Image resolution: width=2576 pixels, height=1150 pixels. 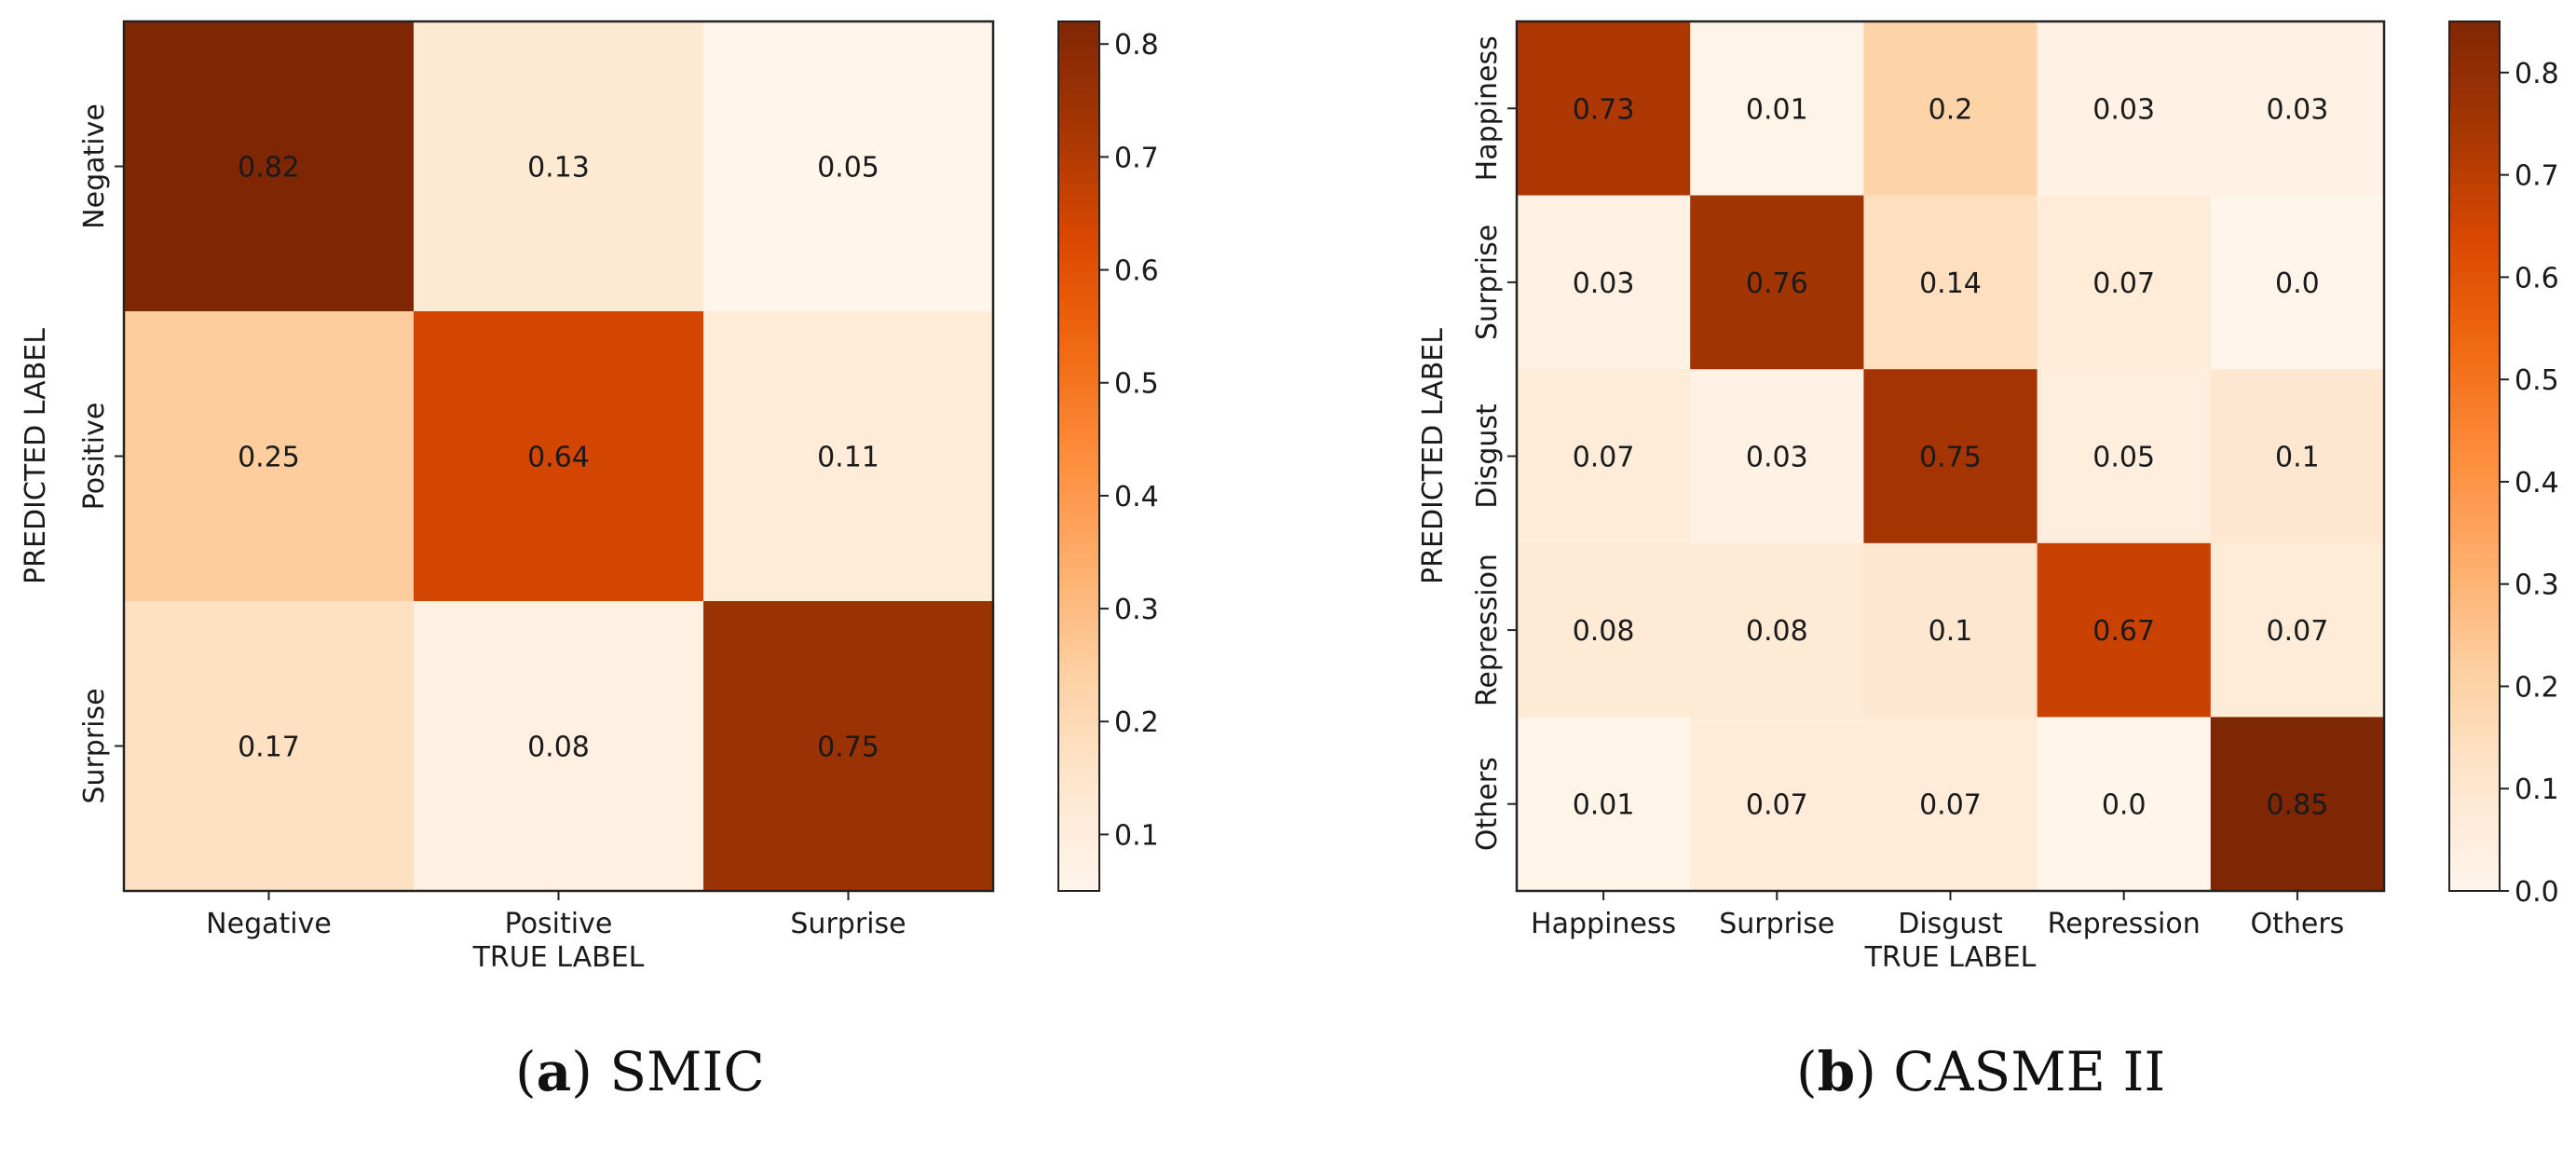 What do you see at coordinates (1951, 631) in the screenshot?
I see `cell-value-label: 0.1` at bounding box center [1951, 631].